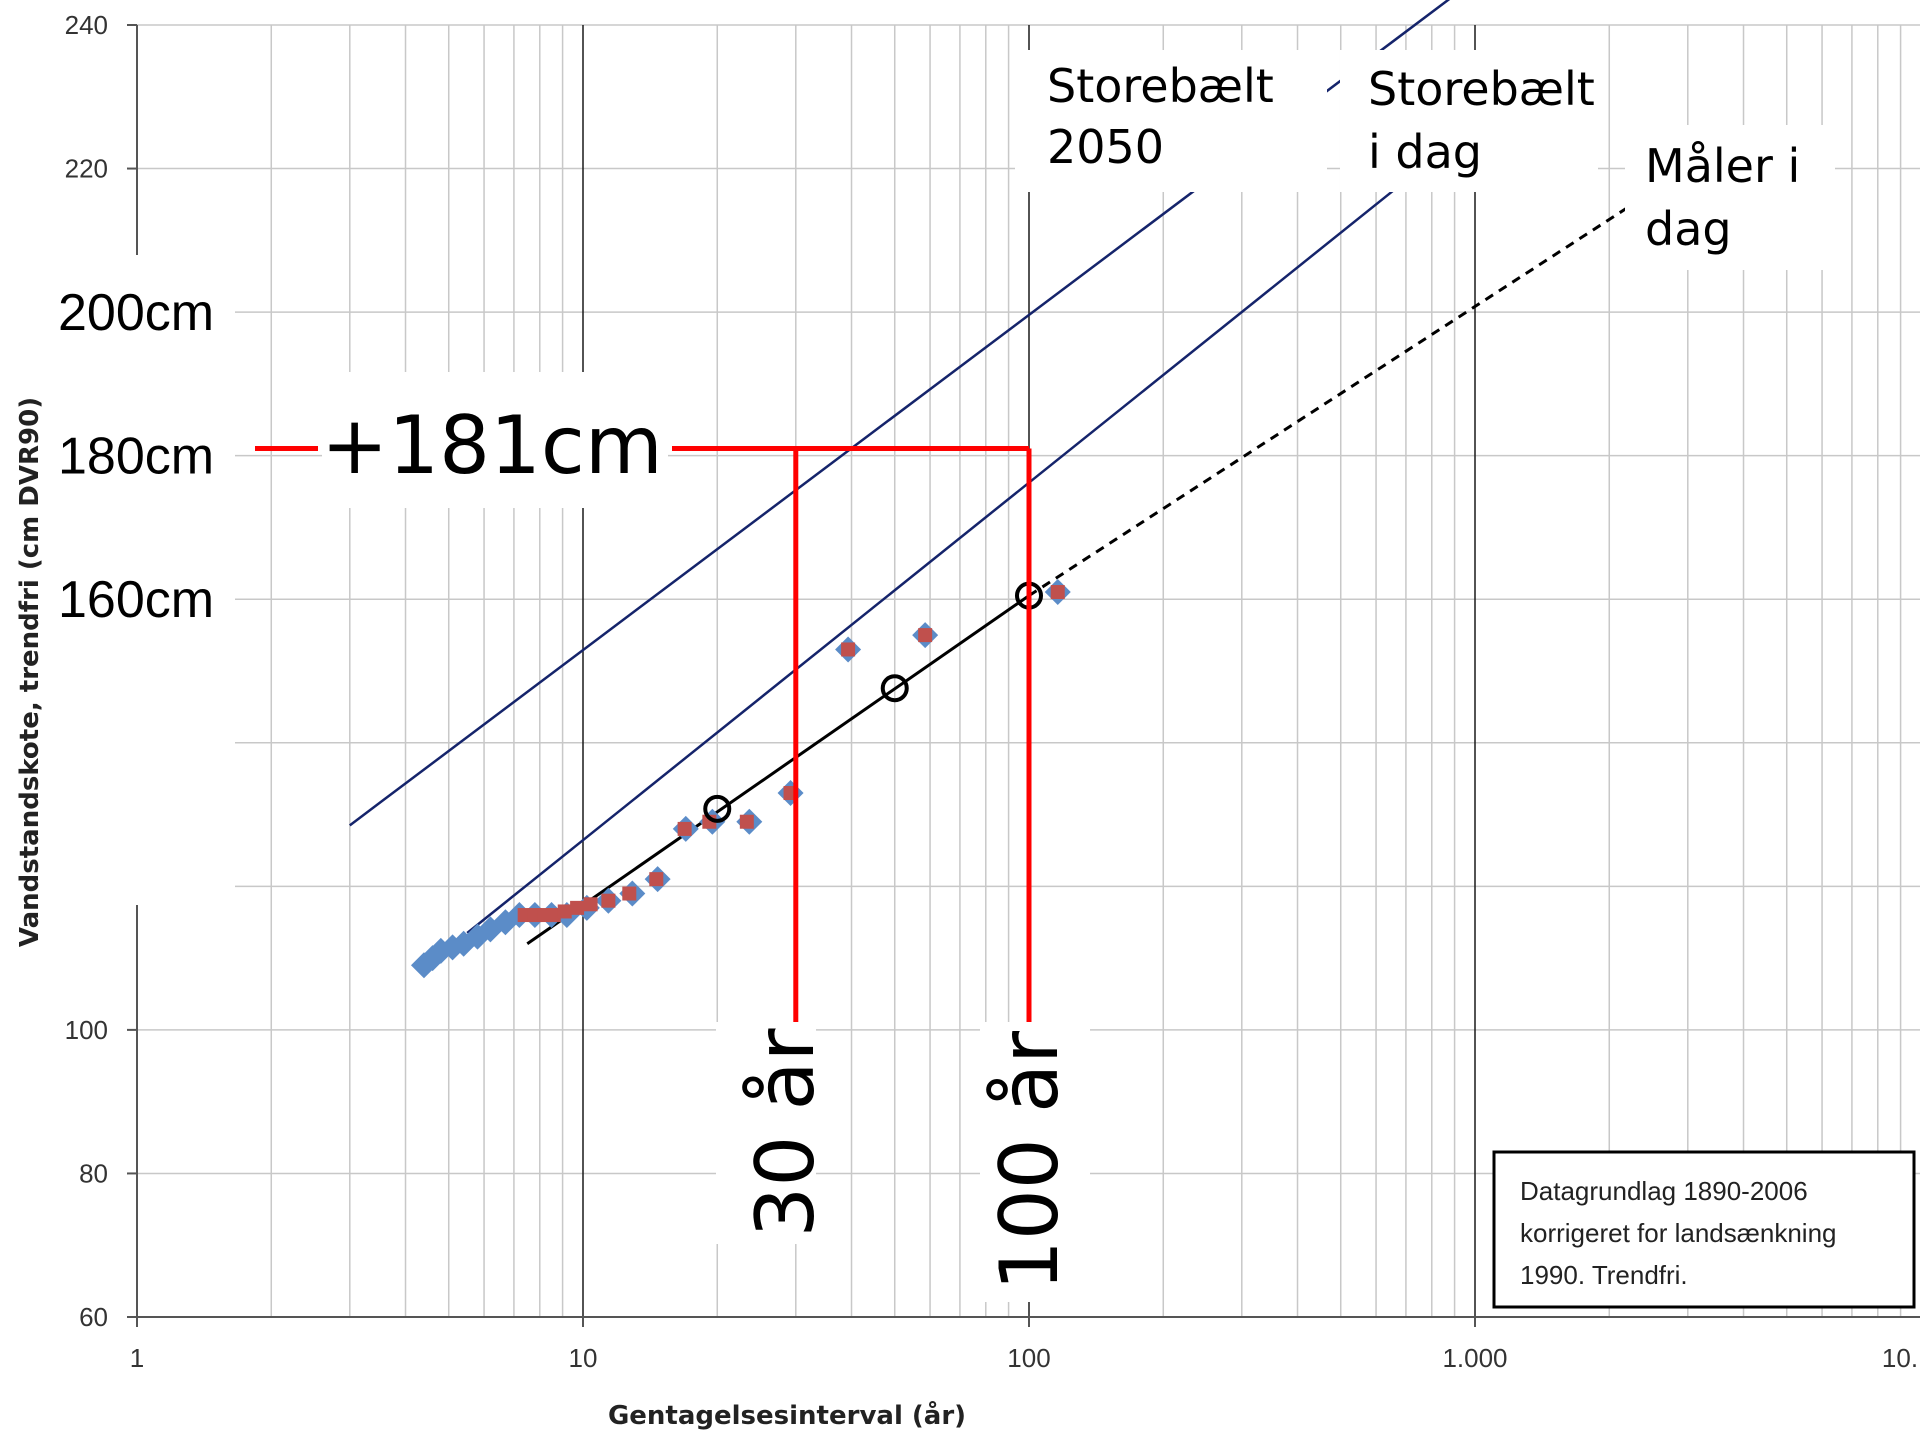 Image resolution: width=1920 pixels, height=1440 pixels. I want to click on note-line: korrigeret for landsænkning, so click(1678, 1233).